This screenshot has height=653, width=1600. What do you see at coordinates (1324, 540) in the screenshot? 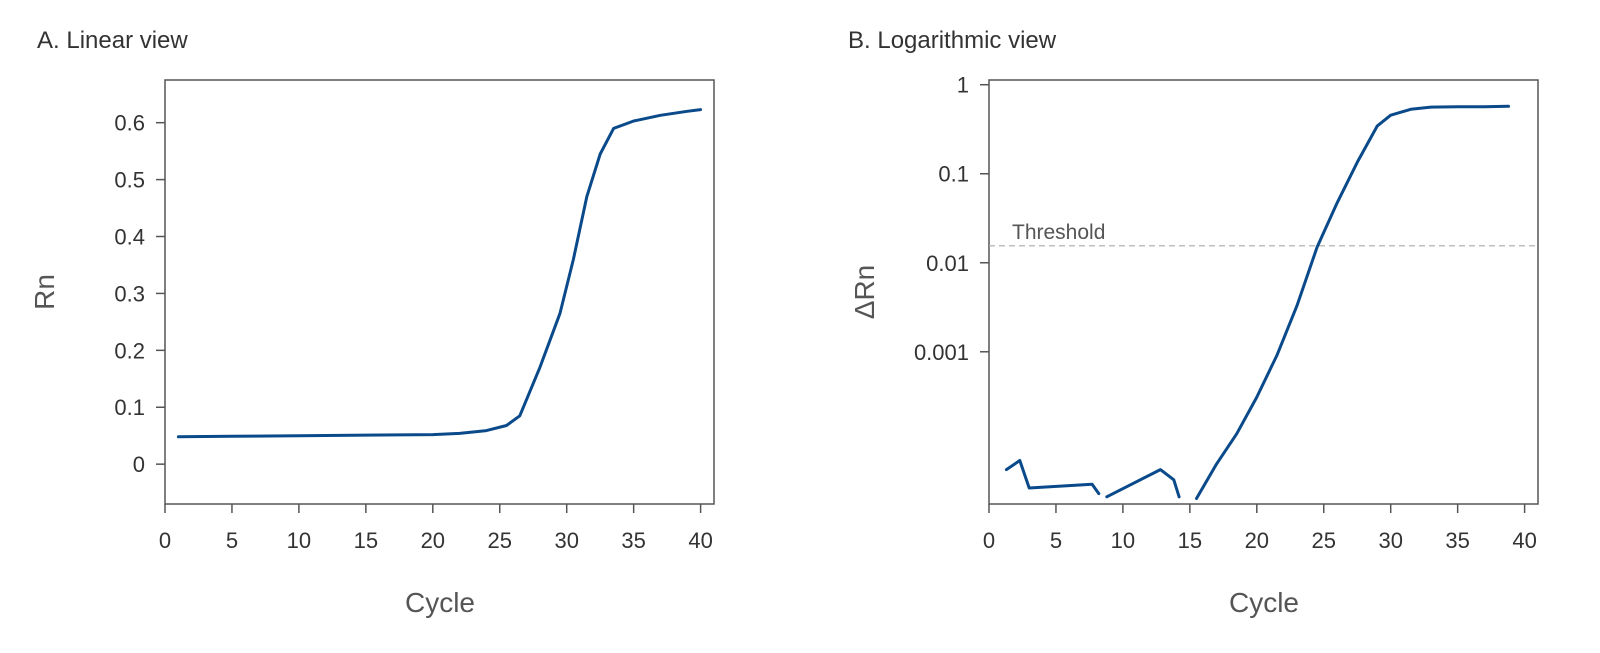
I see `log-x-tick-label: 25` at bounding box center [1324, 540].